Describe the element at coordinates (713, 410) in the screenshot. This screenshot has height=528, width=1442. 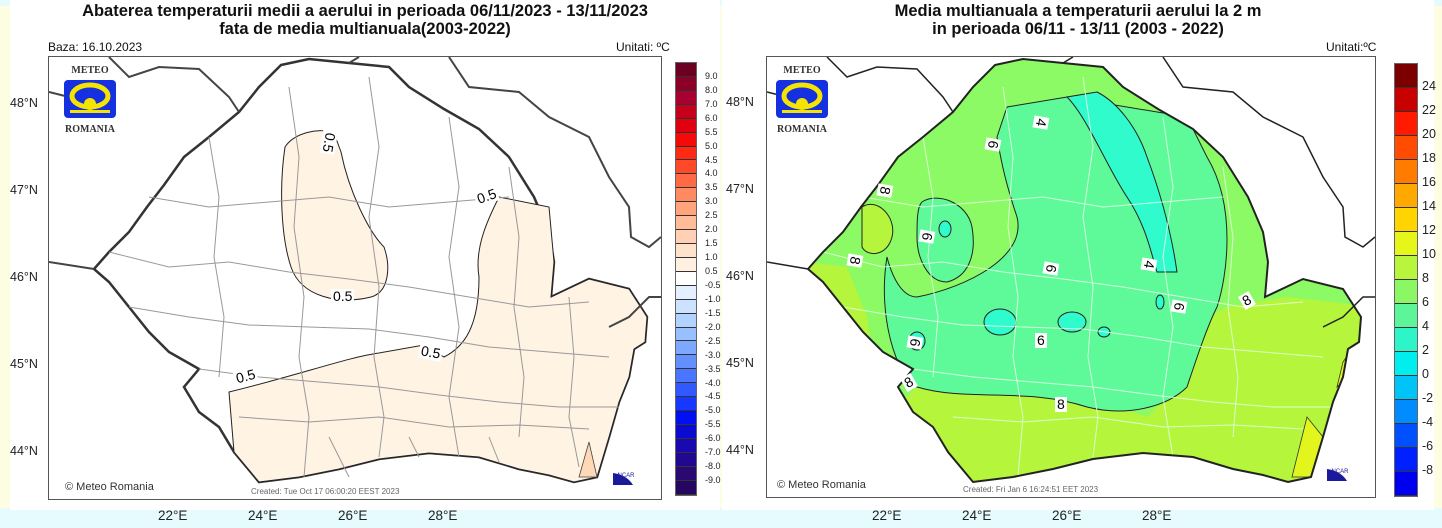
I see `colorbar-tick-label: -5.0` at that location.